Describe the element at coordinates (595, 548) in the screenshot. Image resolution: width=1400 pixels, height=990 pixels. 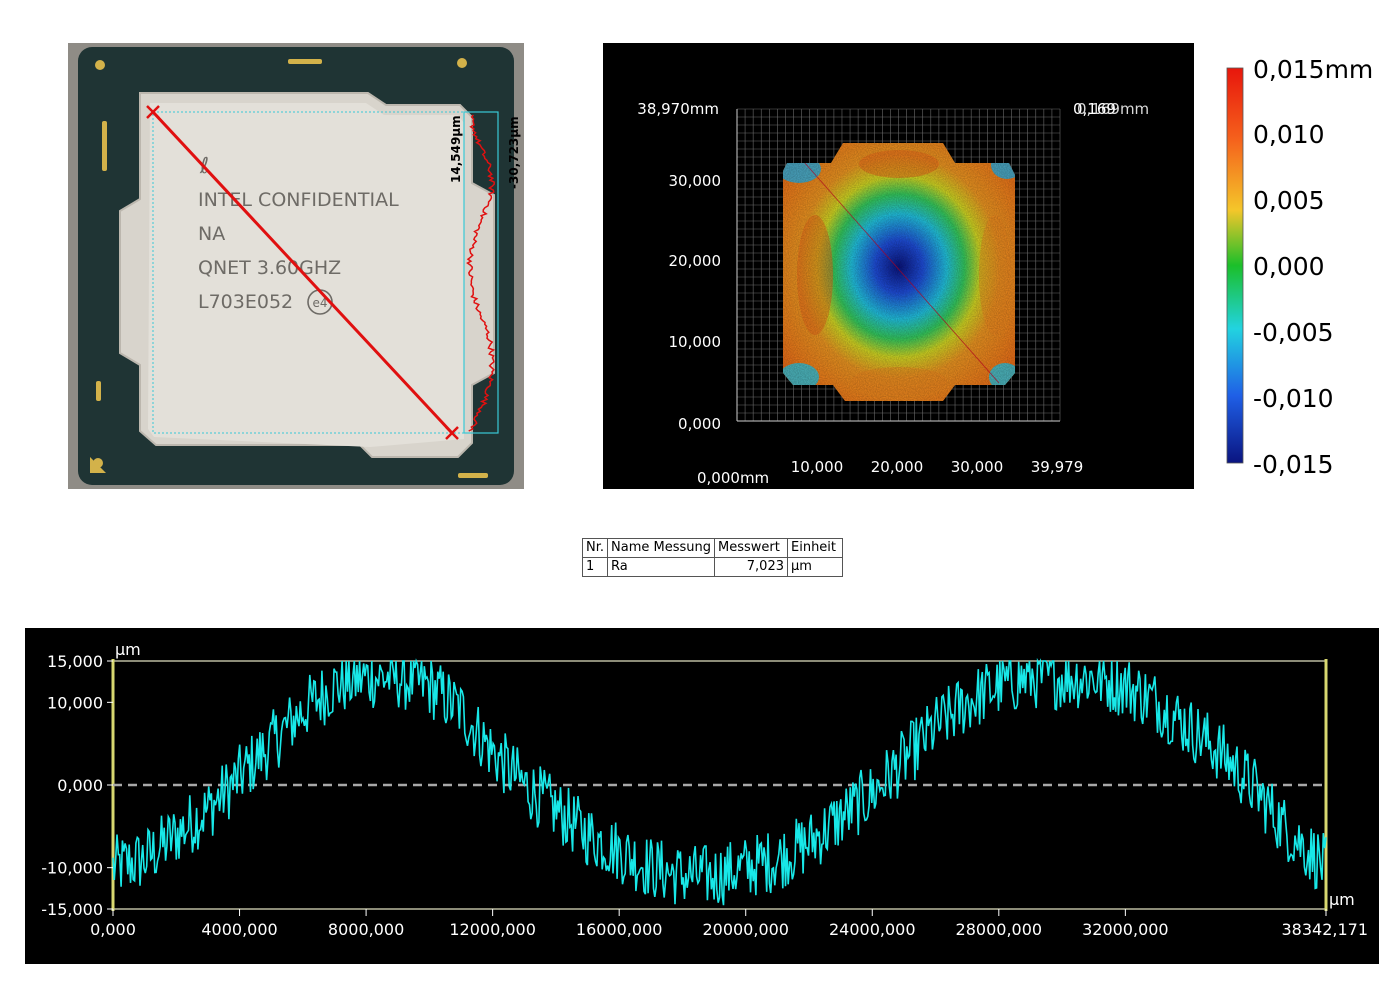
I see `table-header-cell: Nr.` at that location.